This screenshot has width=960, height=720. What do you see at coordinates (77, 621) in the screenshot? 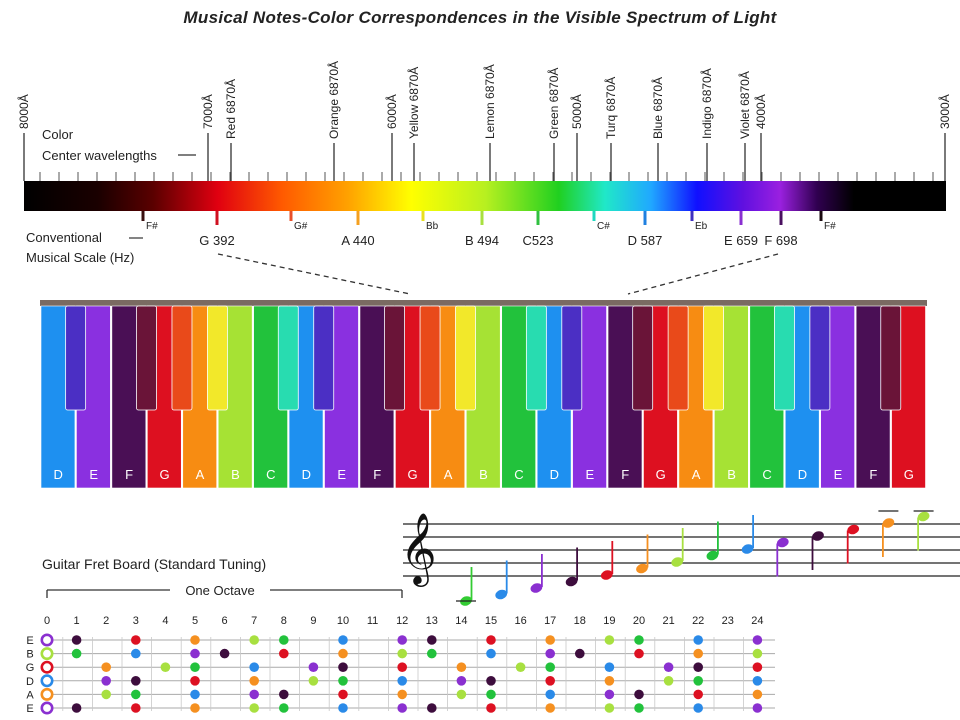
I see `fret-number: 1` at bounding box center [77, 621].